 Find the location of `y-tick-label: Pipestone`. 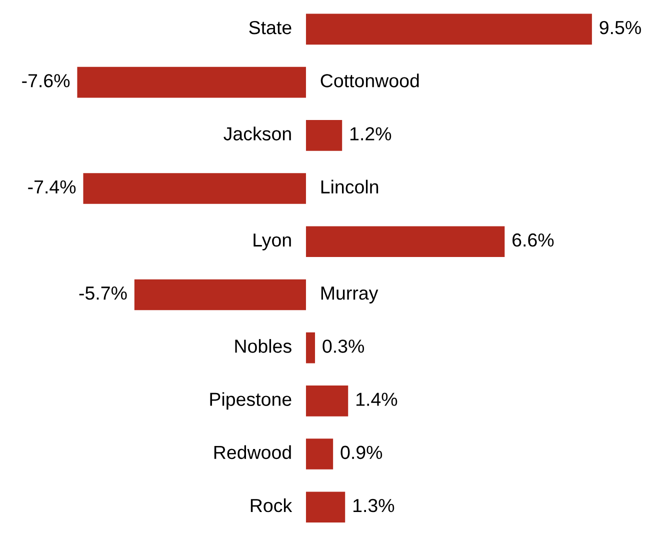

y-tick-label: Pipestone is located at coordinates (251, 401).